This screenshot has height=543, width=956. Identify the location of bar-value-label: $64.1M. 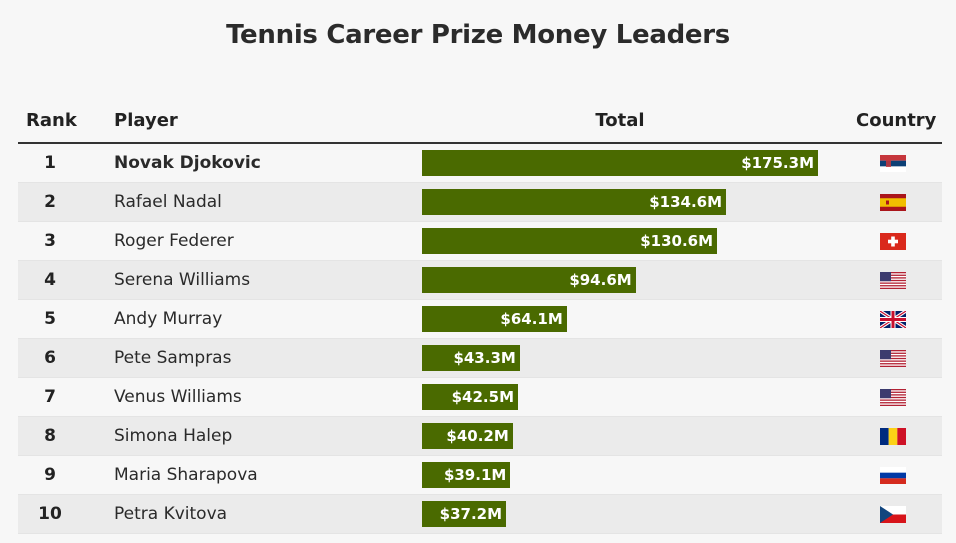
(531, 319).